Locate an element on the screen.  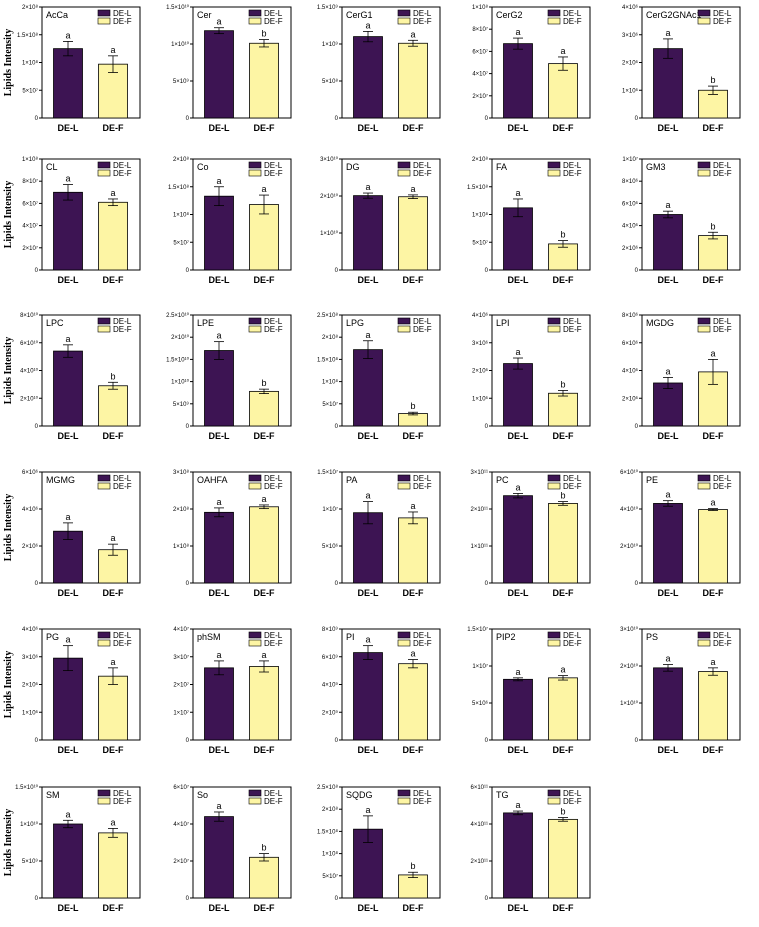
y-tick-label: 4×10⁶ is located at coordinates (630, 371).